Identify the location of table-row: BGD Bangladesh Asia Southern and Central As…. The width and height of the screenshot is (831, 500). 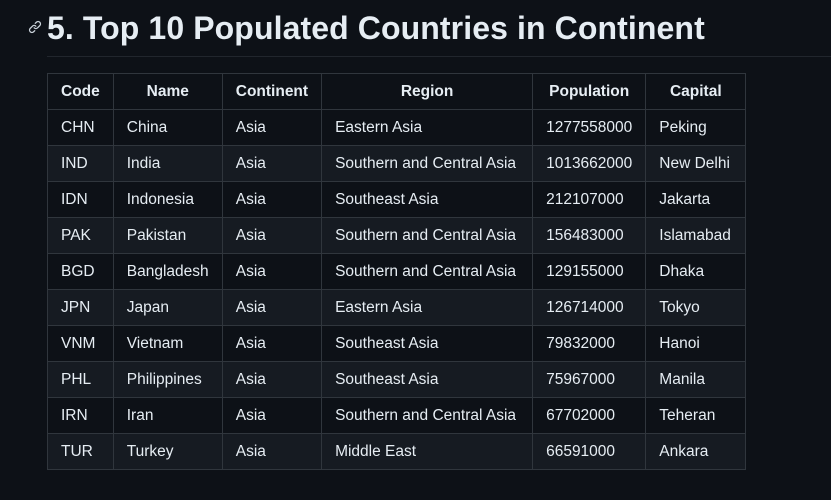
(397, 271).